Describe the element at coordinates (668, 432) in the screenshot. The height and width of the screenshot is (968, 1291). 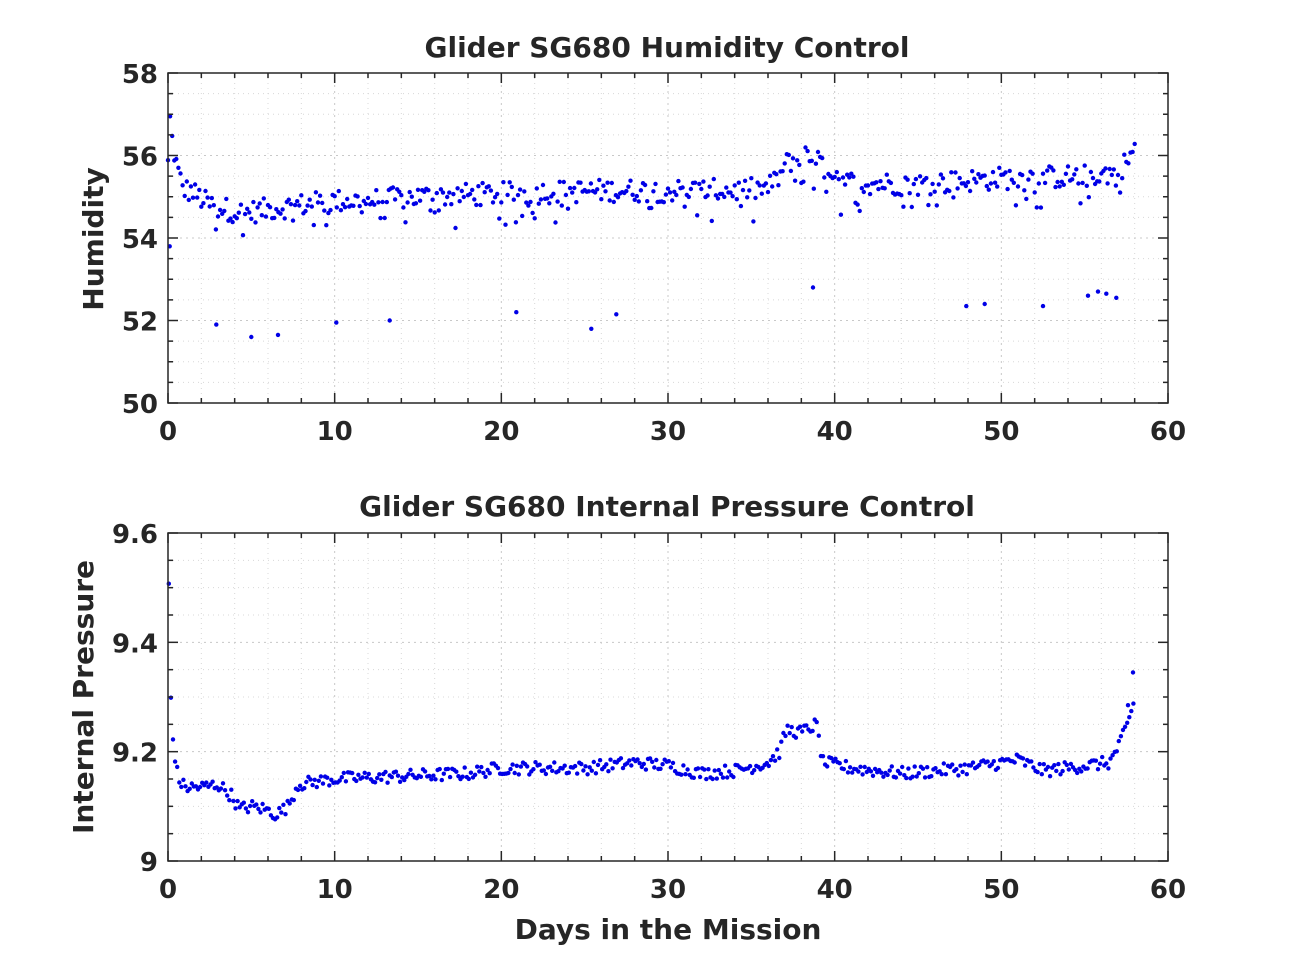
I see `humidity-x-tick-label: 30` at that location.